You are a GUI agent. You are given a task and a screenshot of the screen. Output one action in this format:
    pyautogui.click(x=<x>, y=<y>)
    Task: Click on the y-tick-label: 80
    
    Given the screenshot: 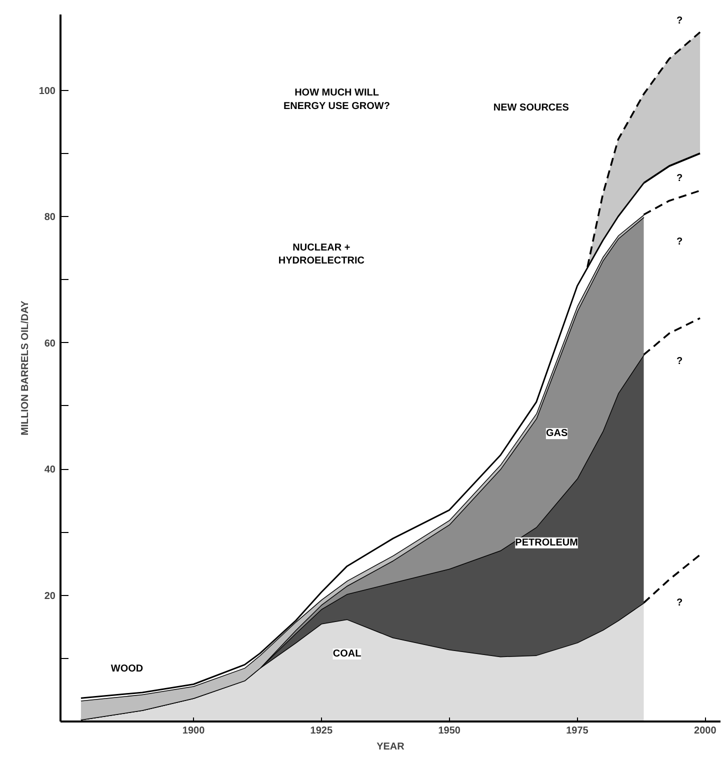 What is the action you would take?
    pyautogui.click(x=50, y=217)
    